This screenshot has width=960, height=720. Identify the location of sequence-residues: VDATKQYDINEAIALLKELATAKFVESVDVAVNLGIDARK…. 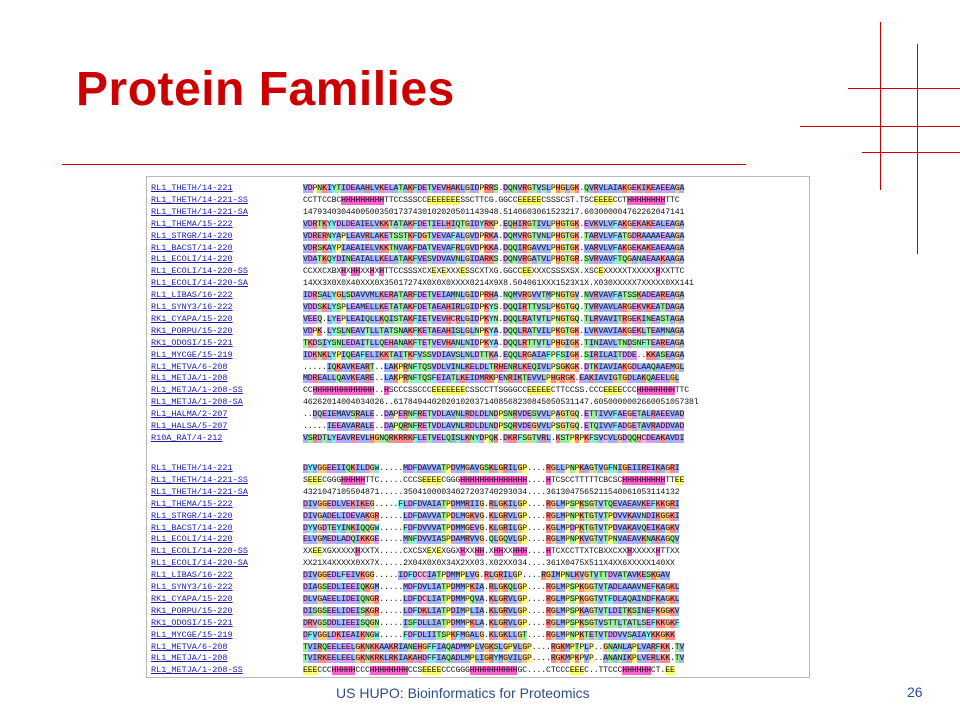
(494, 260).